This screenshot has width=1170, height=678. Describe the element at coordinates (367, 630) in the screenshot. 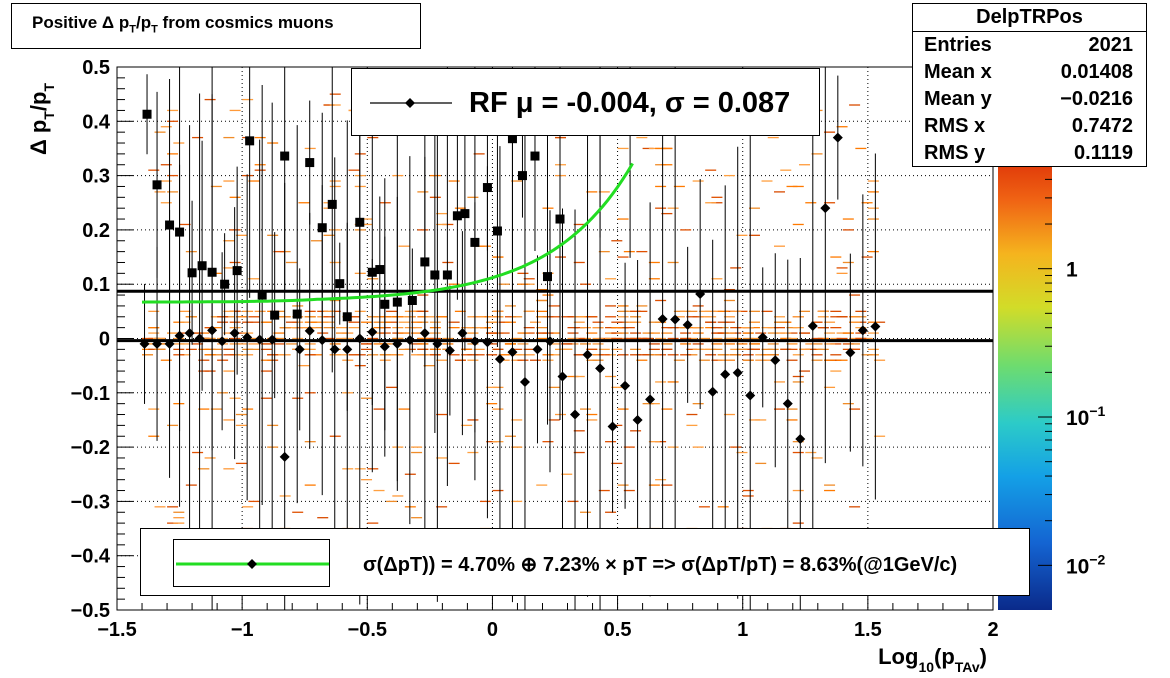

I see `x-tick-label: −0.5` at that location.